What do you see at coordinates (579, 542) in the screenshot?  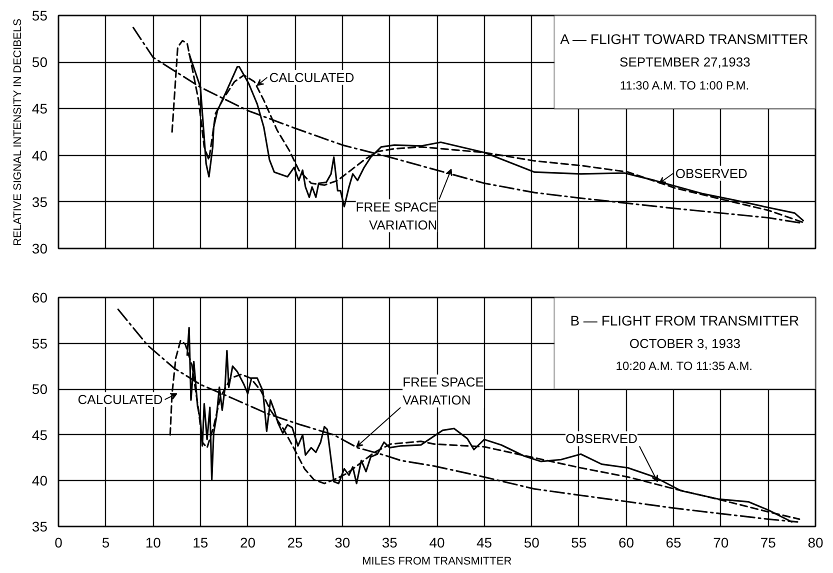 I see `x-tick-label: 55` at bounding box center [579, 542].